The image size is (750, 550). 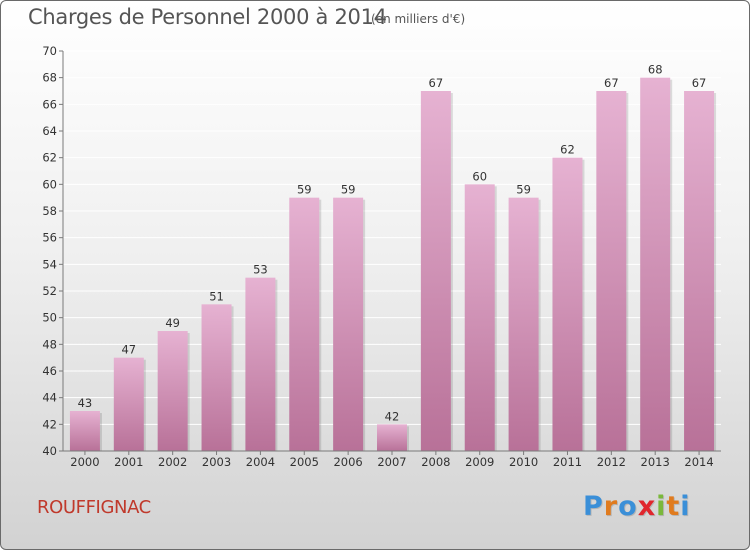 What do you see at coordinates (49, 51) in the screenshot?
I see `y-tick-label: 70` at bounding box center [49, 51].